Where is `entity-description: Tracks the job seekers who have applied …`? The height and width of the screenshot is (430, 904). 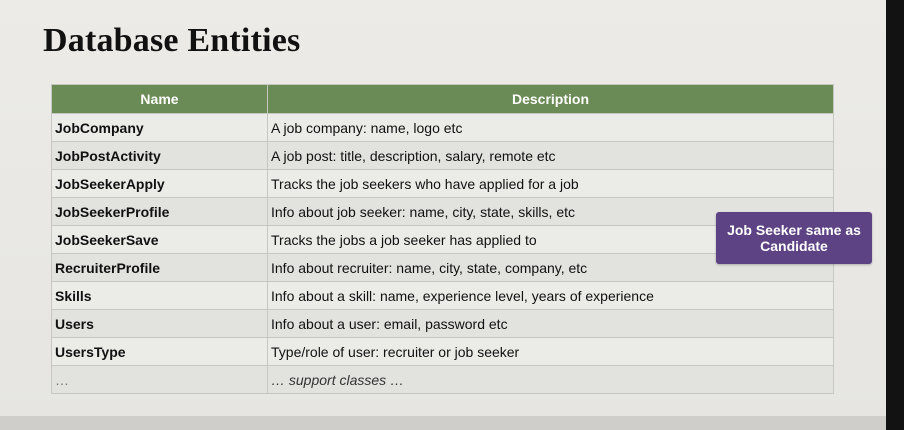
entity-description: Tracks the job seekers who have applied … is located at coordinates (550, 183).